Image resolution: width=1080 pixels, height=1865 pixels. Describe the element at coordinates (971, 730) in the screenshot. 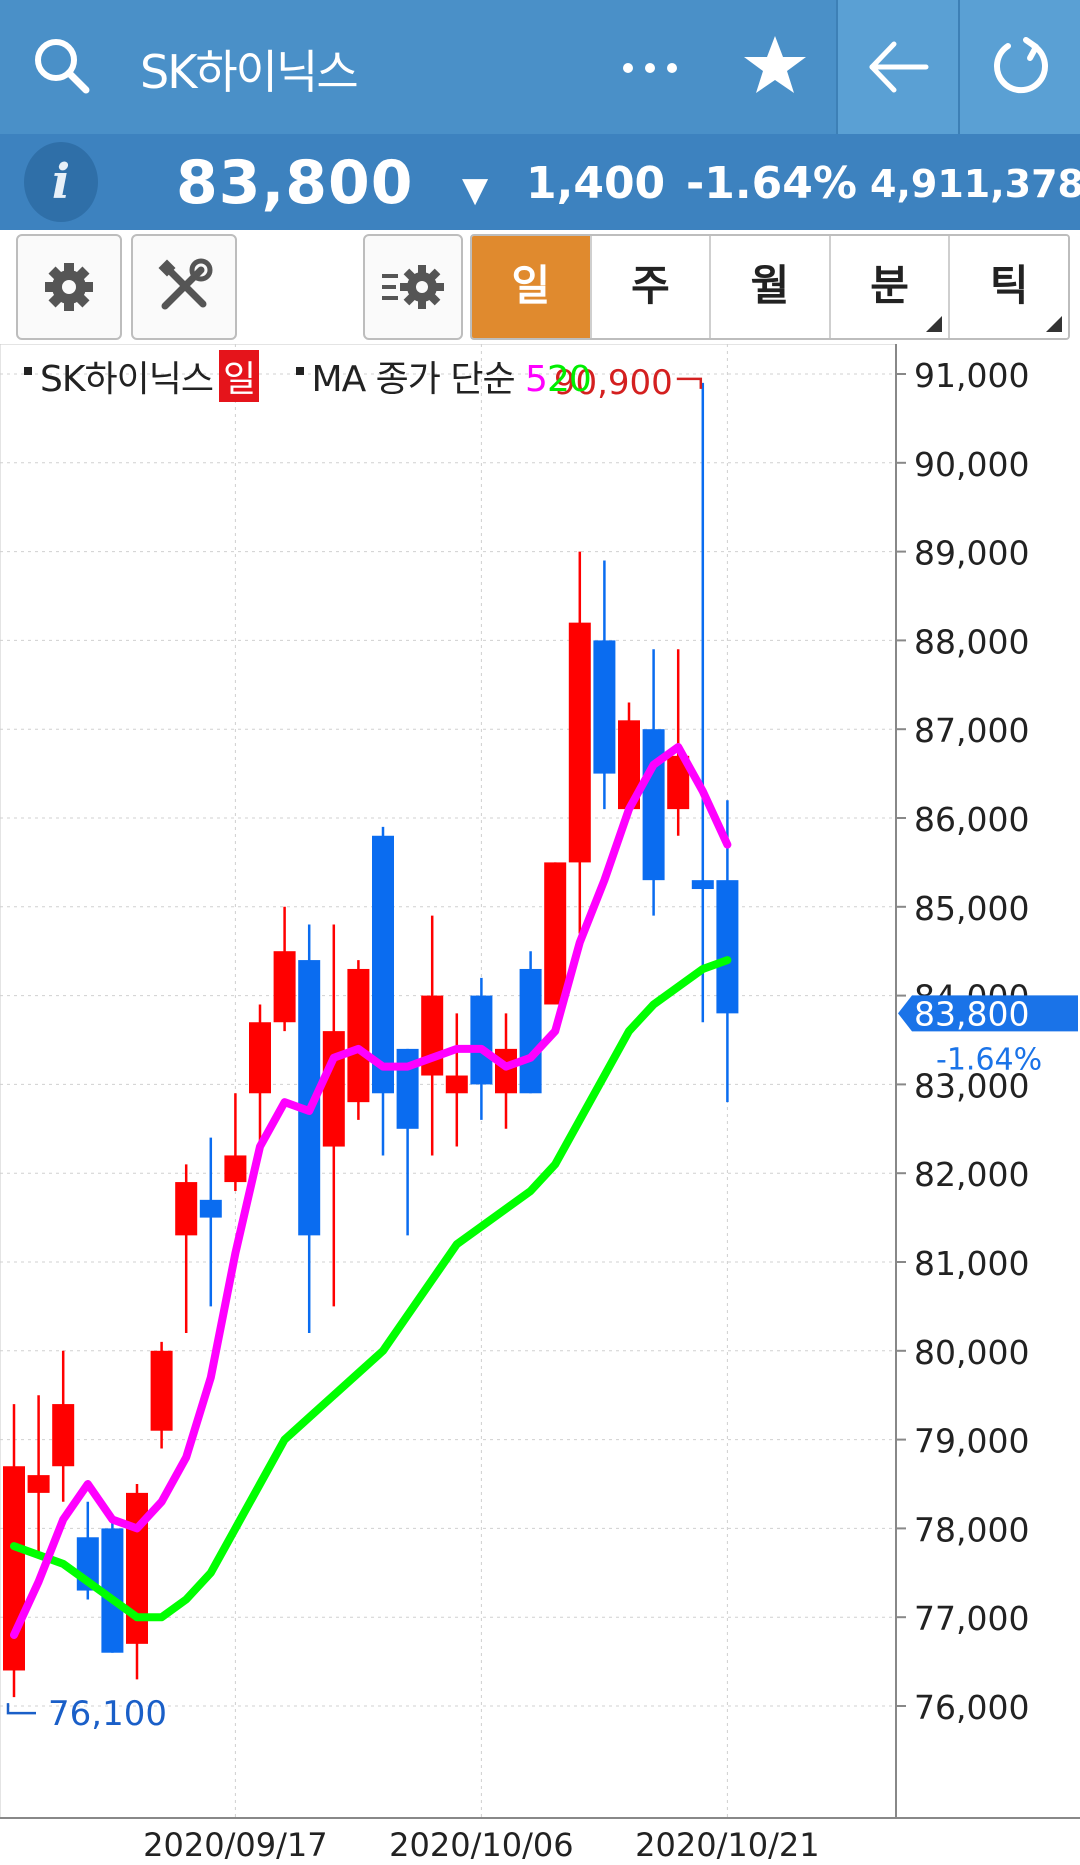

I see `y-tick-label: 87,000` at that location.